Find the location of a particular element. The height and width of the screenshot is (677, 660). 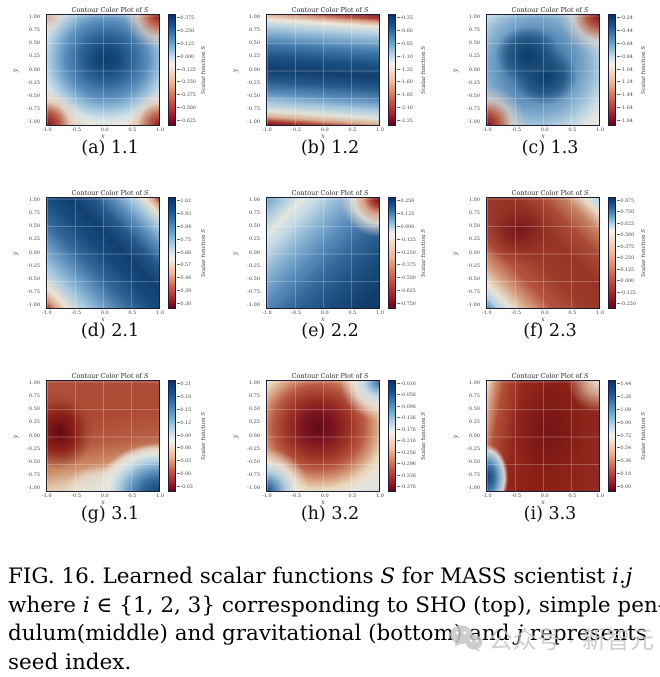

tick-label: -1.04 is located at coordinates (628, 70).